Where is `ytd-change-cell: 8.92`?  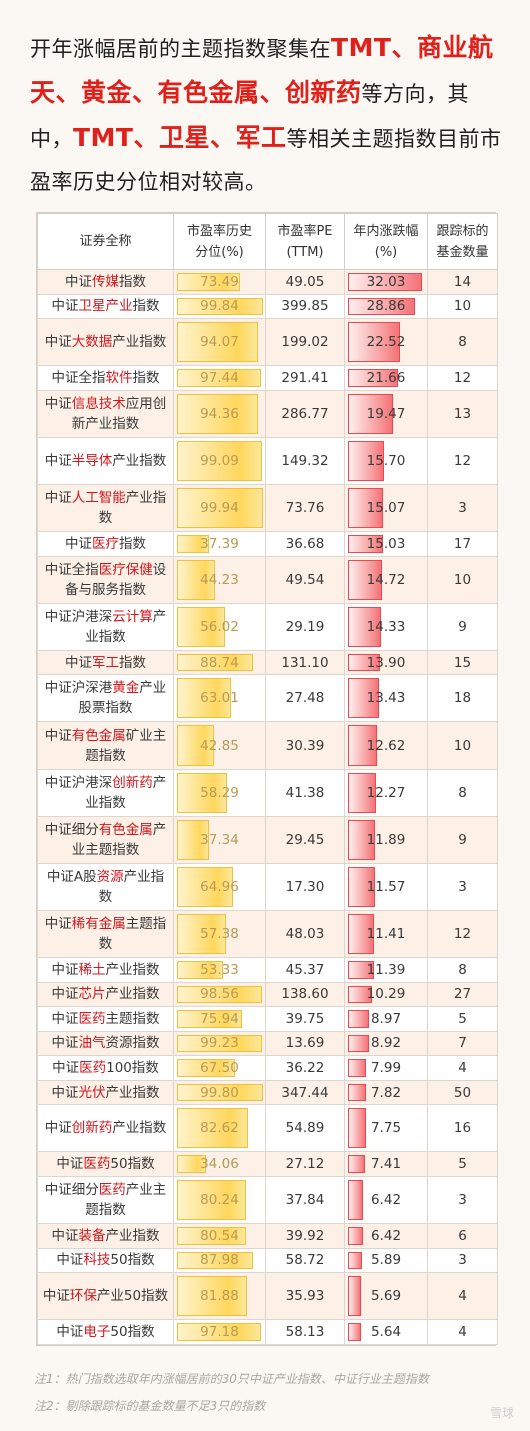 ytd-change-cell: 8.92 is located at coordinates (386, 1043).